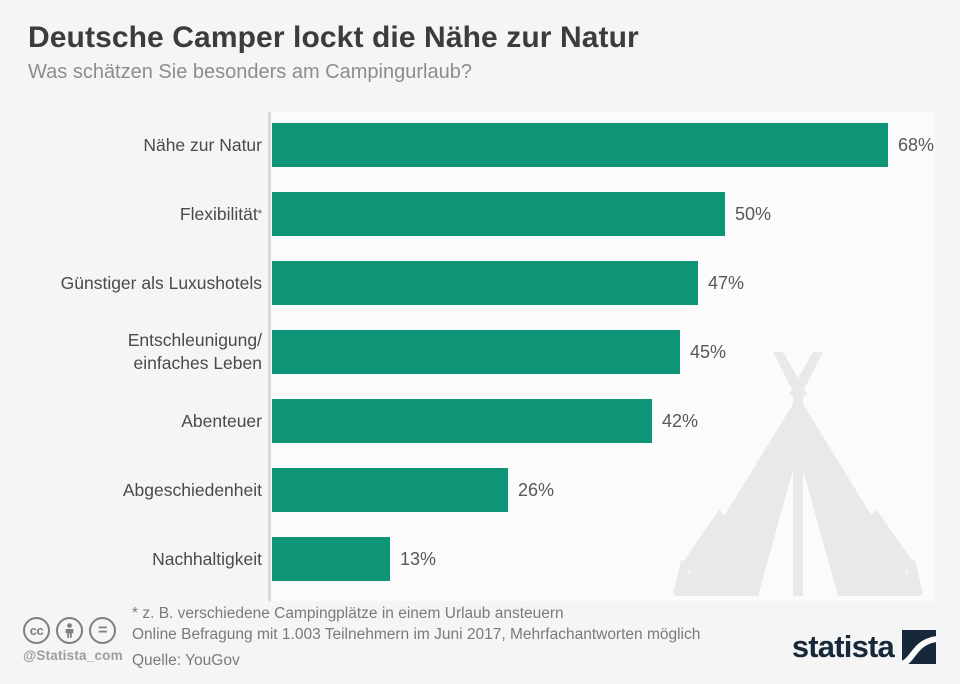 This screenshot has height=684, width=960. What do you see at coordinates (194, 351) in the screenshot?
I see `category-label: Entschleunigung/ einfaches Leben` at bounding box center [194, 351].